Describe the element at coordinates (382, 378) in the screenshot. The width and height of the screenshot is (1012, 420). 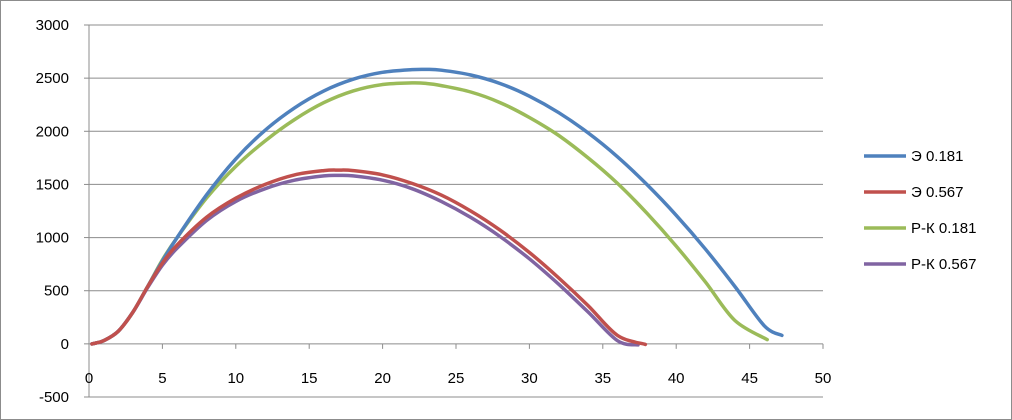
I see `x-tick-label: 20` at that location.